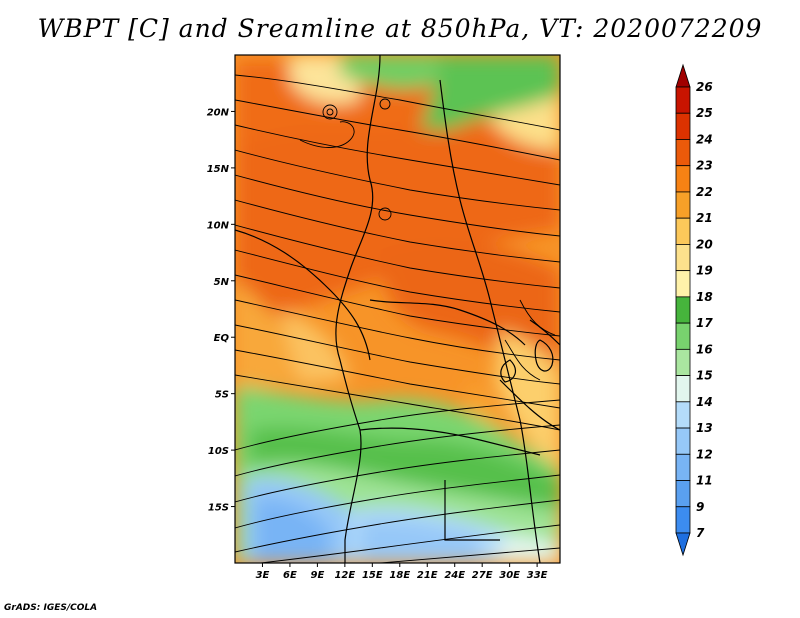  I want to click on lon-tick-label: 24E, so click(454, 575).